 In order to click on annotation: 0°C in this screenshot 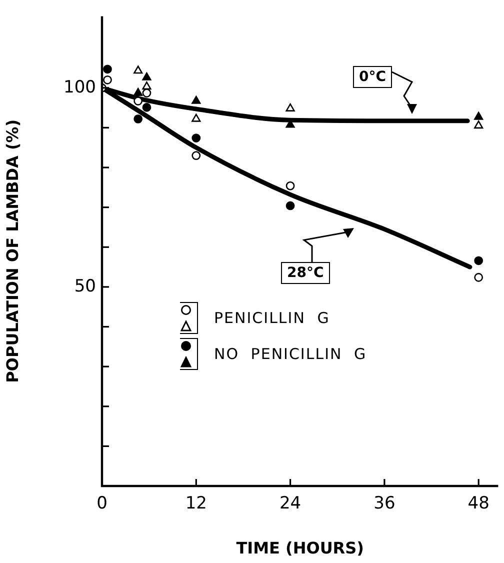, I will do `click(372, 77)`.